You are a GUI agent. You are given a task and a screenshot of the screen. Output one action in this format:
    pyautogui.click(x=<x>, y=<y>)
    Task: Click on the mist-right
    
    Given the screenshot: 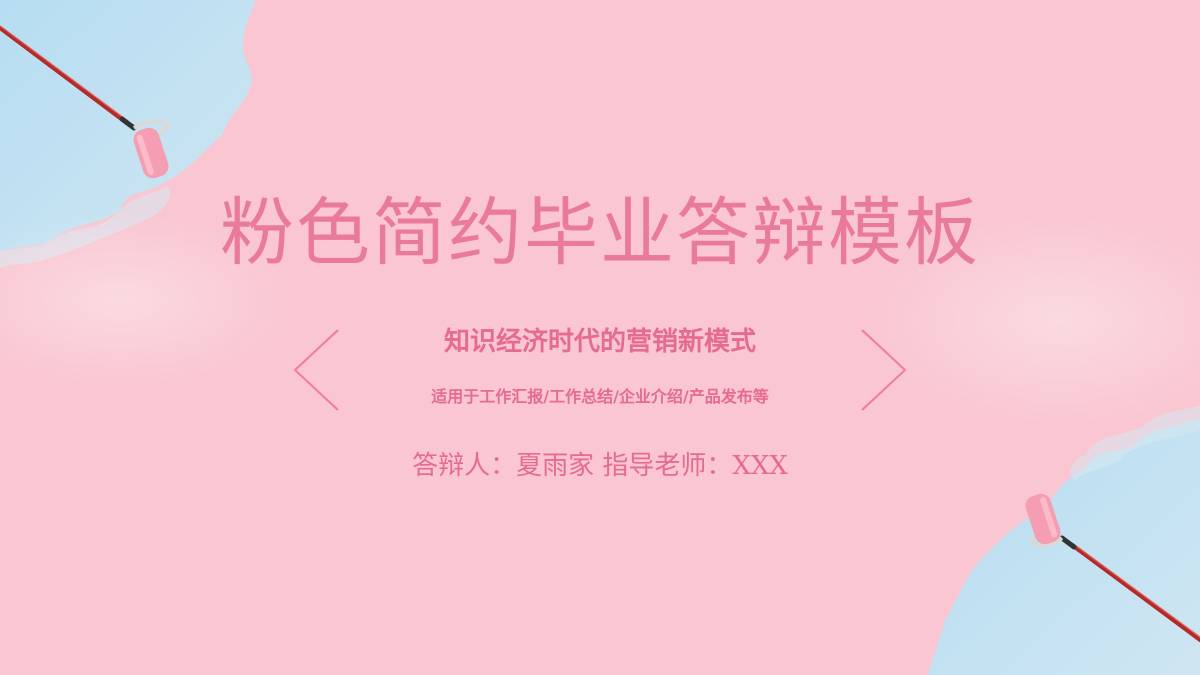 What is the action you would take?
    pyautogui.click(x=1030, y=320)
    